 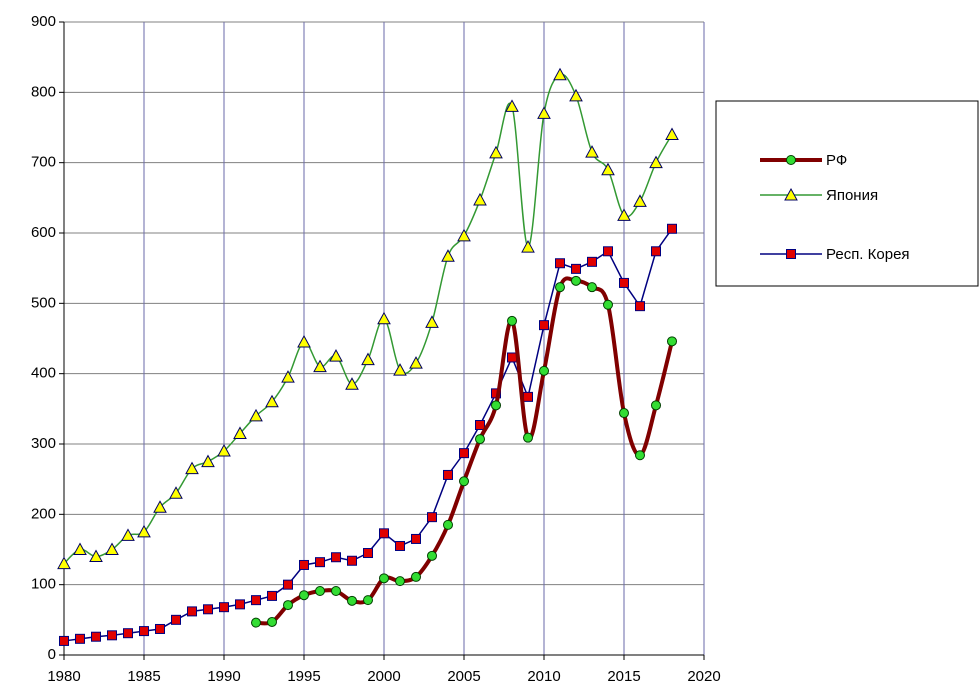 I want to click on y-tick-label: 900, so click(x=43, y=21).